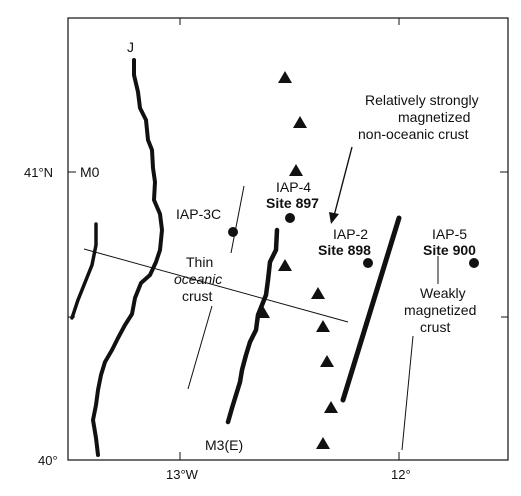  I want to click on transect-line, so click(216, 285).